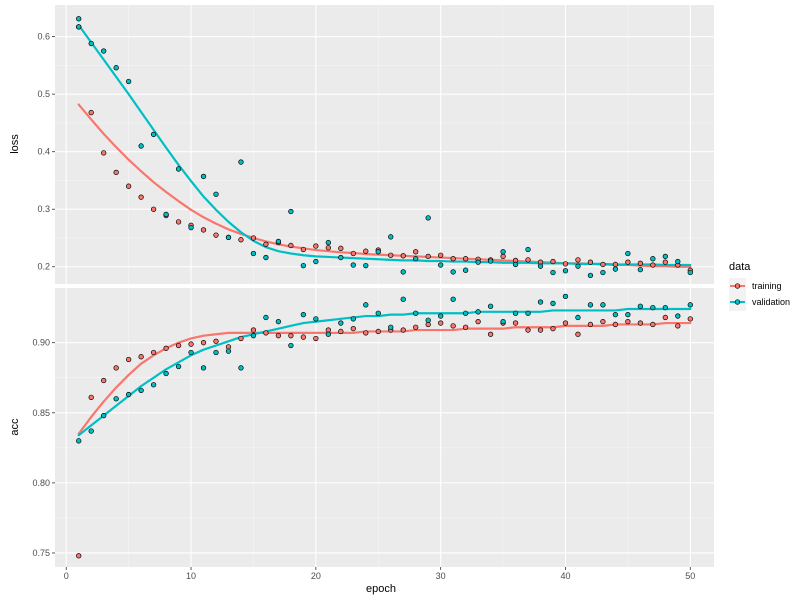 The height and width of the screenshot is (605, 800). I want to click on legend-key-point-validation, so click(737, 302).